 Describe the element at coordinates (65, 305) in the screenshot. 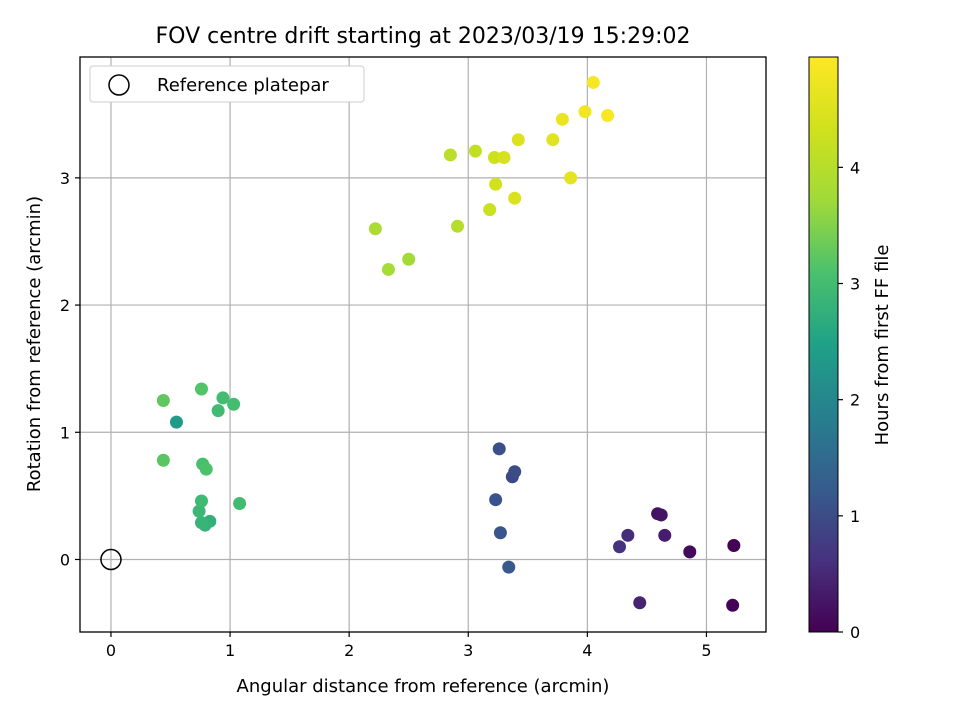

I see `y-tick-label: 2` at that location.